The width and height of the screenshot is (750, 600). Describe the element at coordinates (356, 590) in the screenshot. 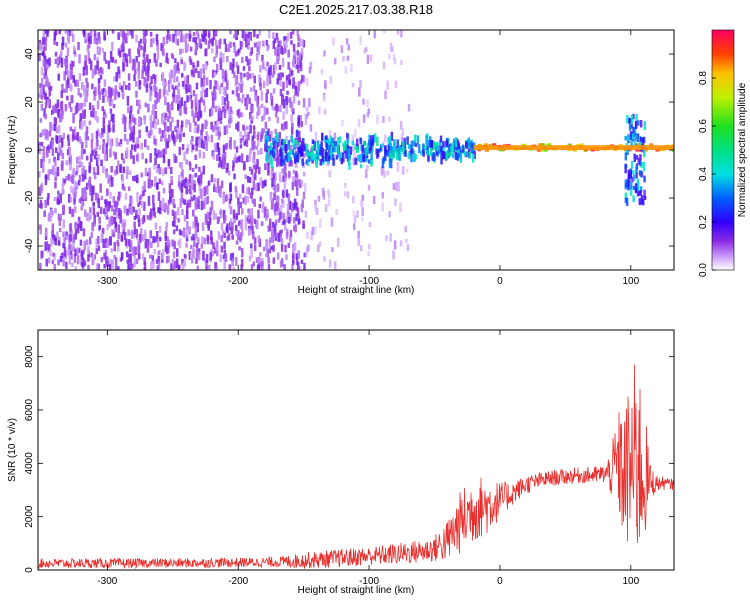

I see `snr-x-axis-label: Height of straight line (km)` at that location.